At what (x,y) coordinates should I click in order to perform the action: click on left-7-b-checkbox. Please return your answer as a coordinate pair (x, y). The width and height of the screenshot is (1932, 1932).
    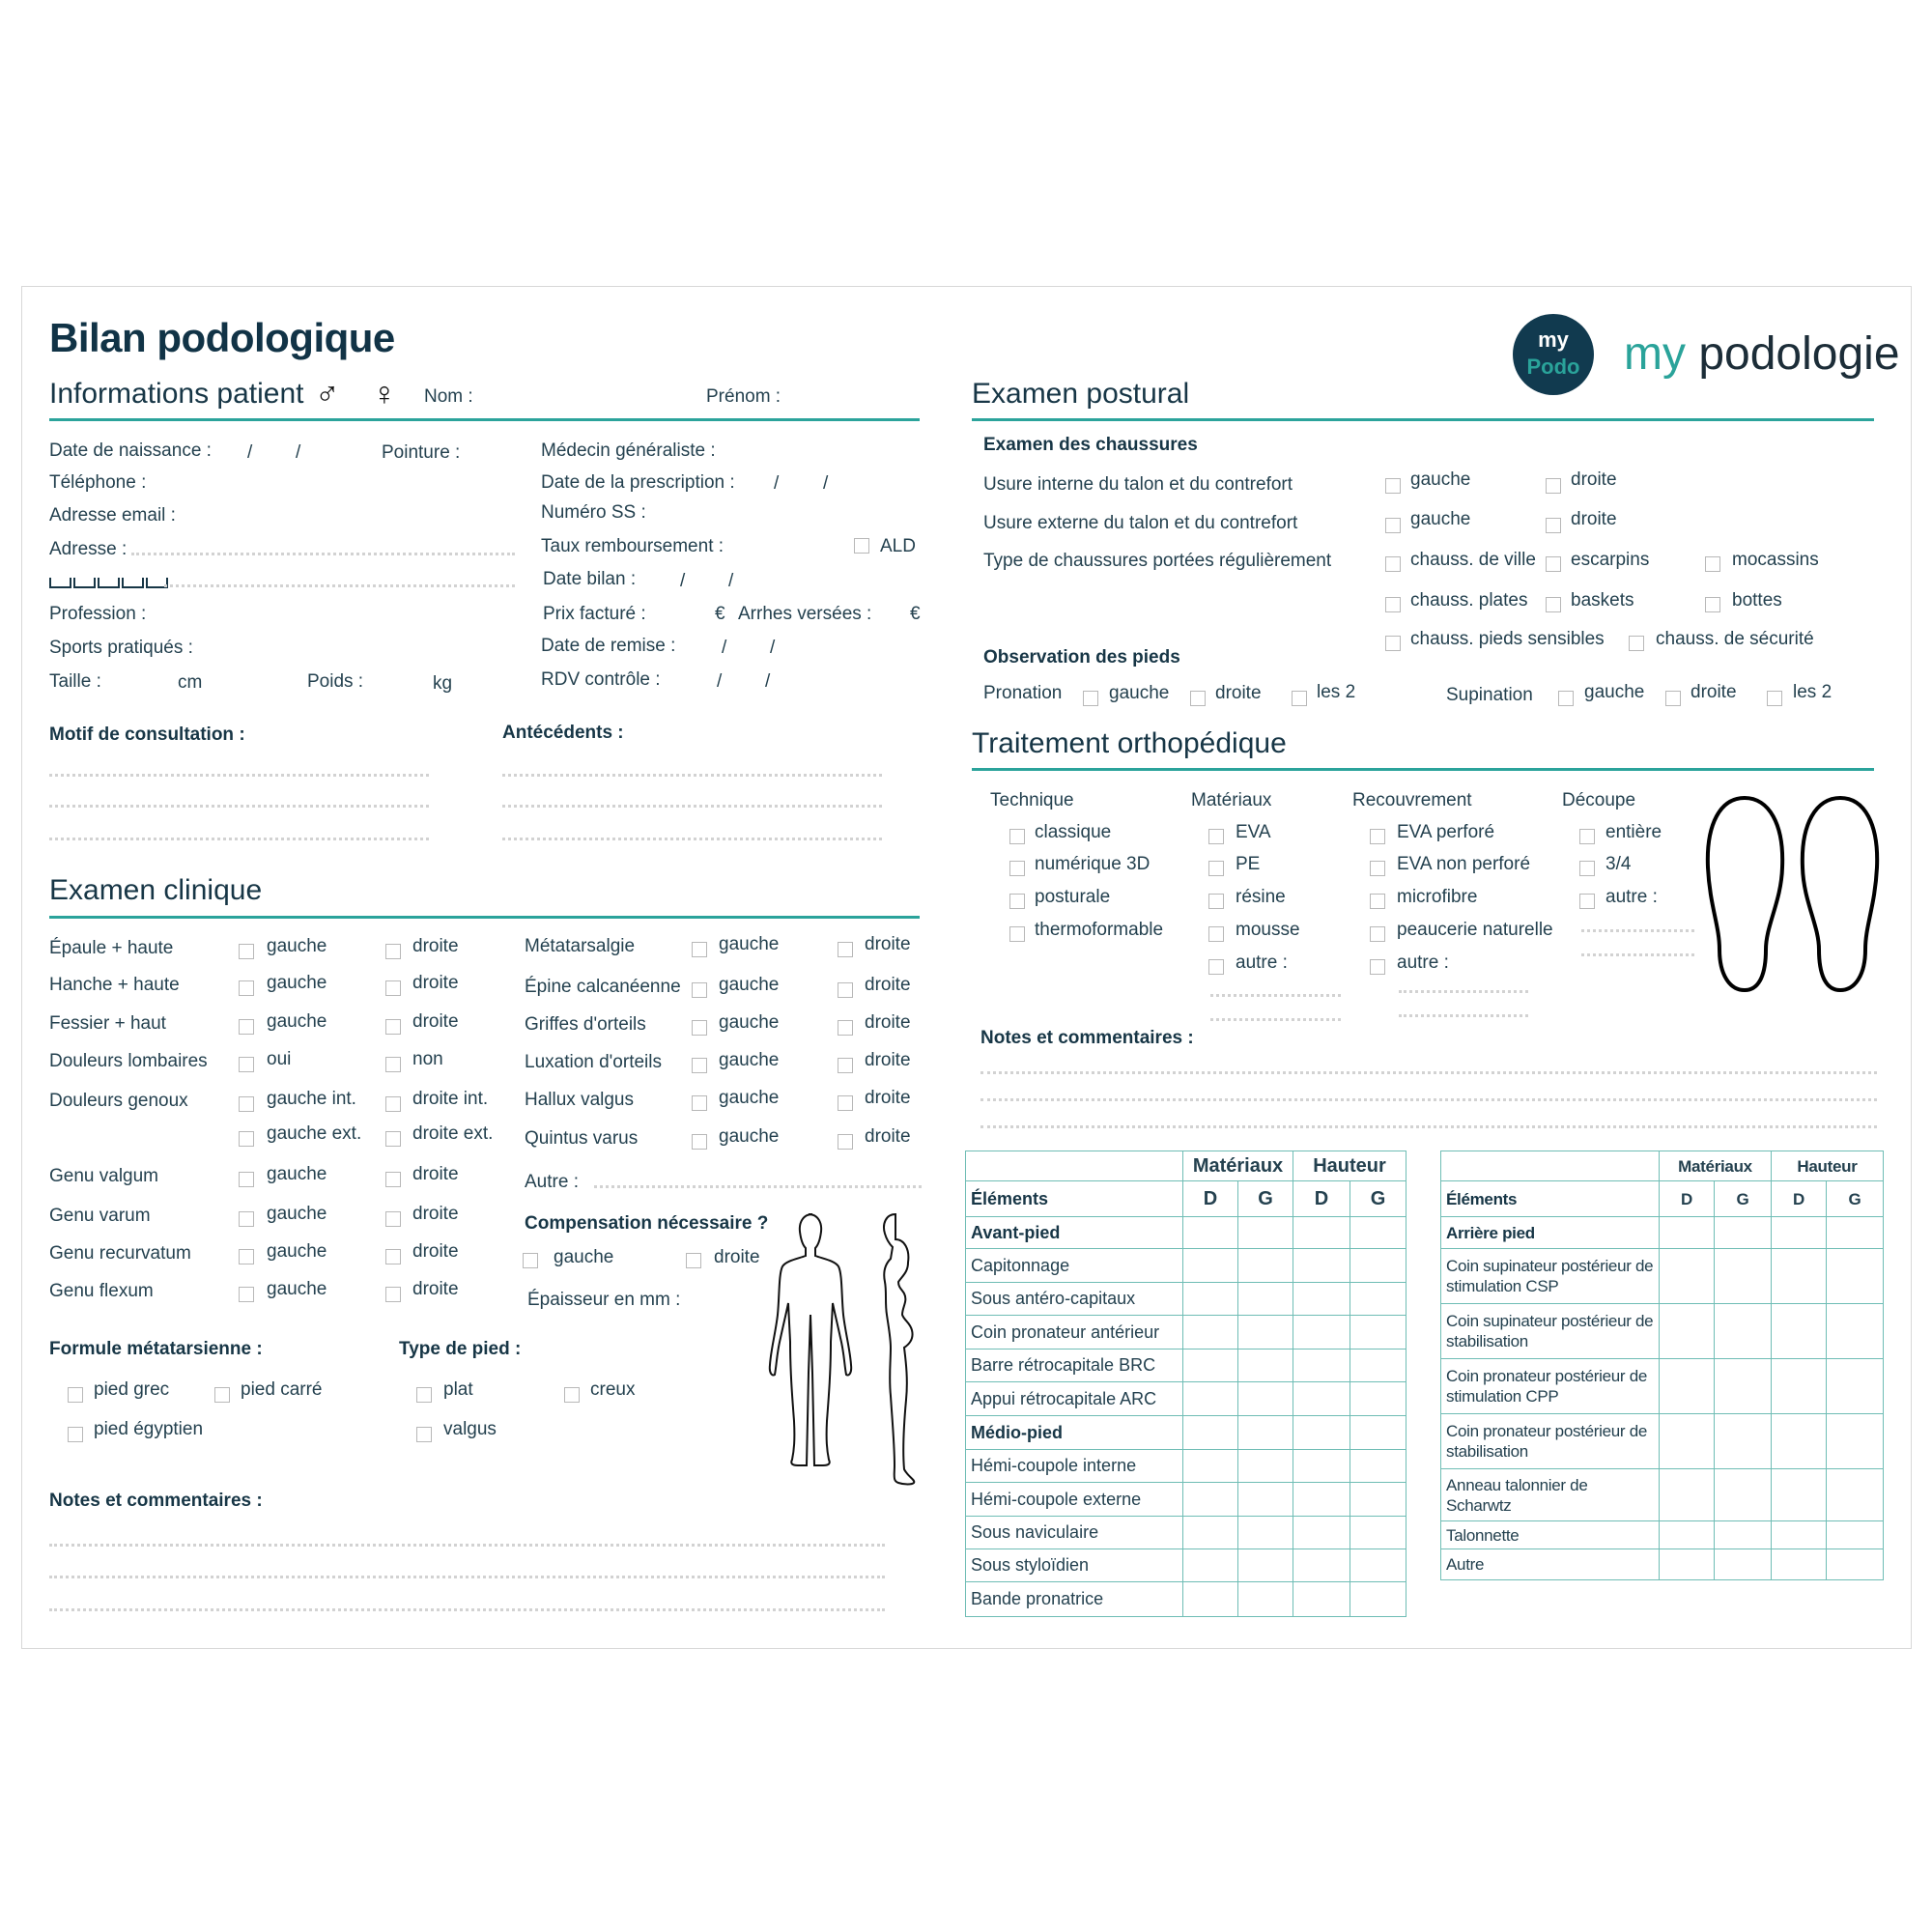
    Looking at the image, I should click on (393, 1219).